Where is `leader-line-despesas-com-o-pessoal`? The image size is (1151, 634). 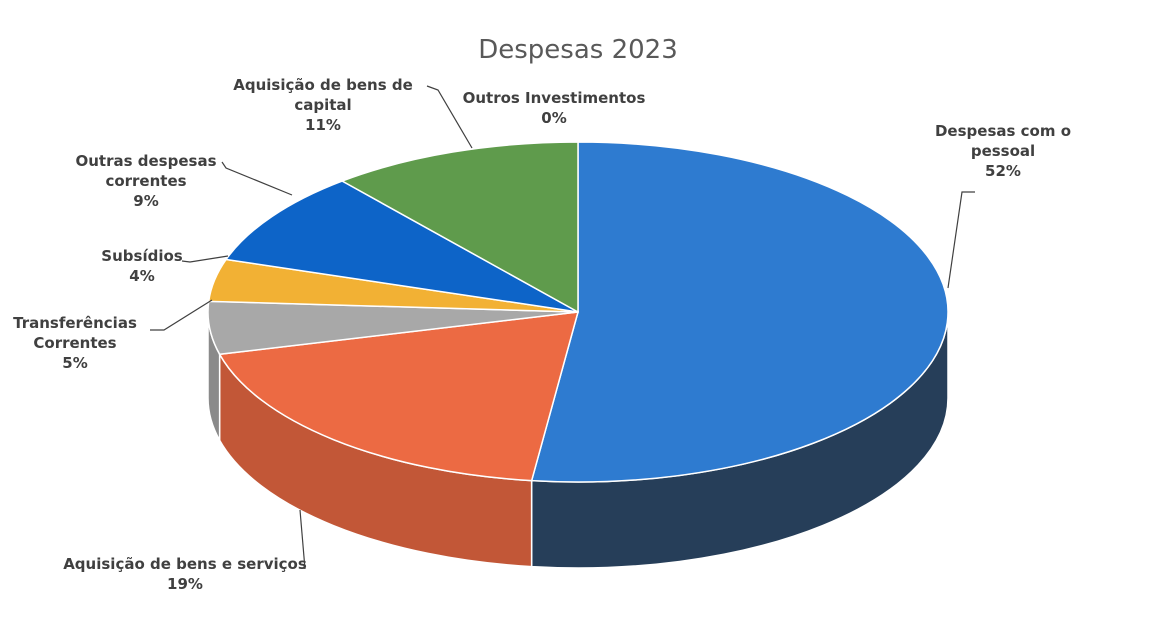 leader-line-despesas-com-o-pessoal is located at coordinates (961, 240).